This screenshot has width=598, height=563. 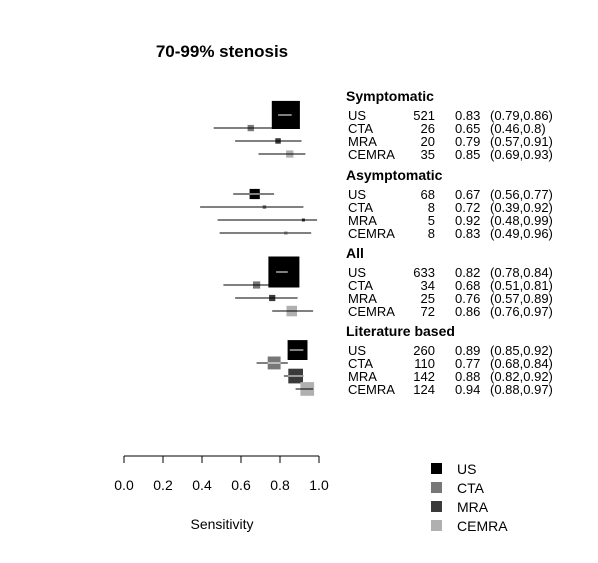 I want to click on group-label: Asymptomatic, so click(x=394, y=175).